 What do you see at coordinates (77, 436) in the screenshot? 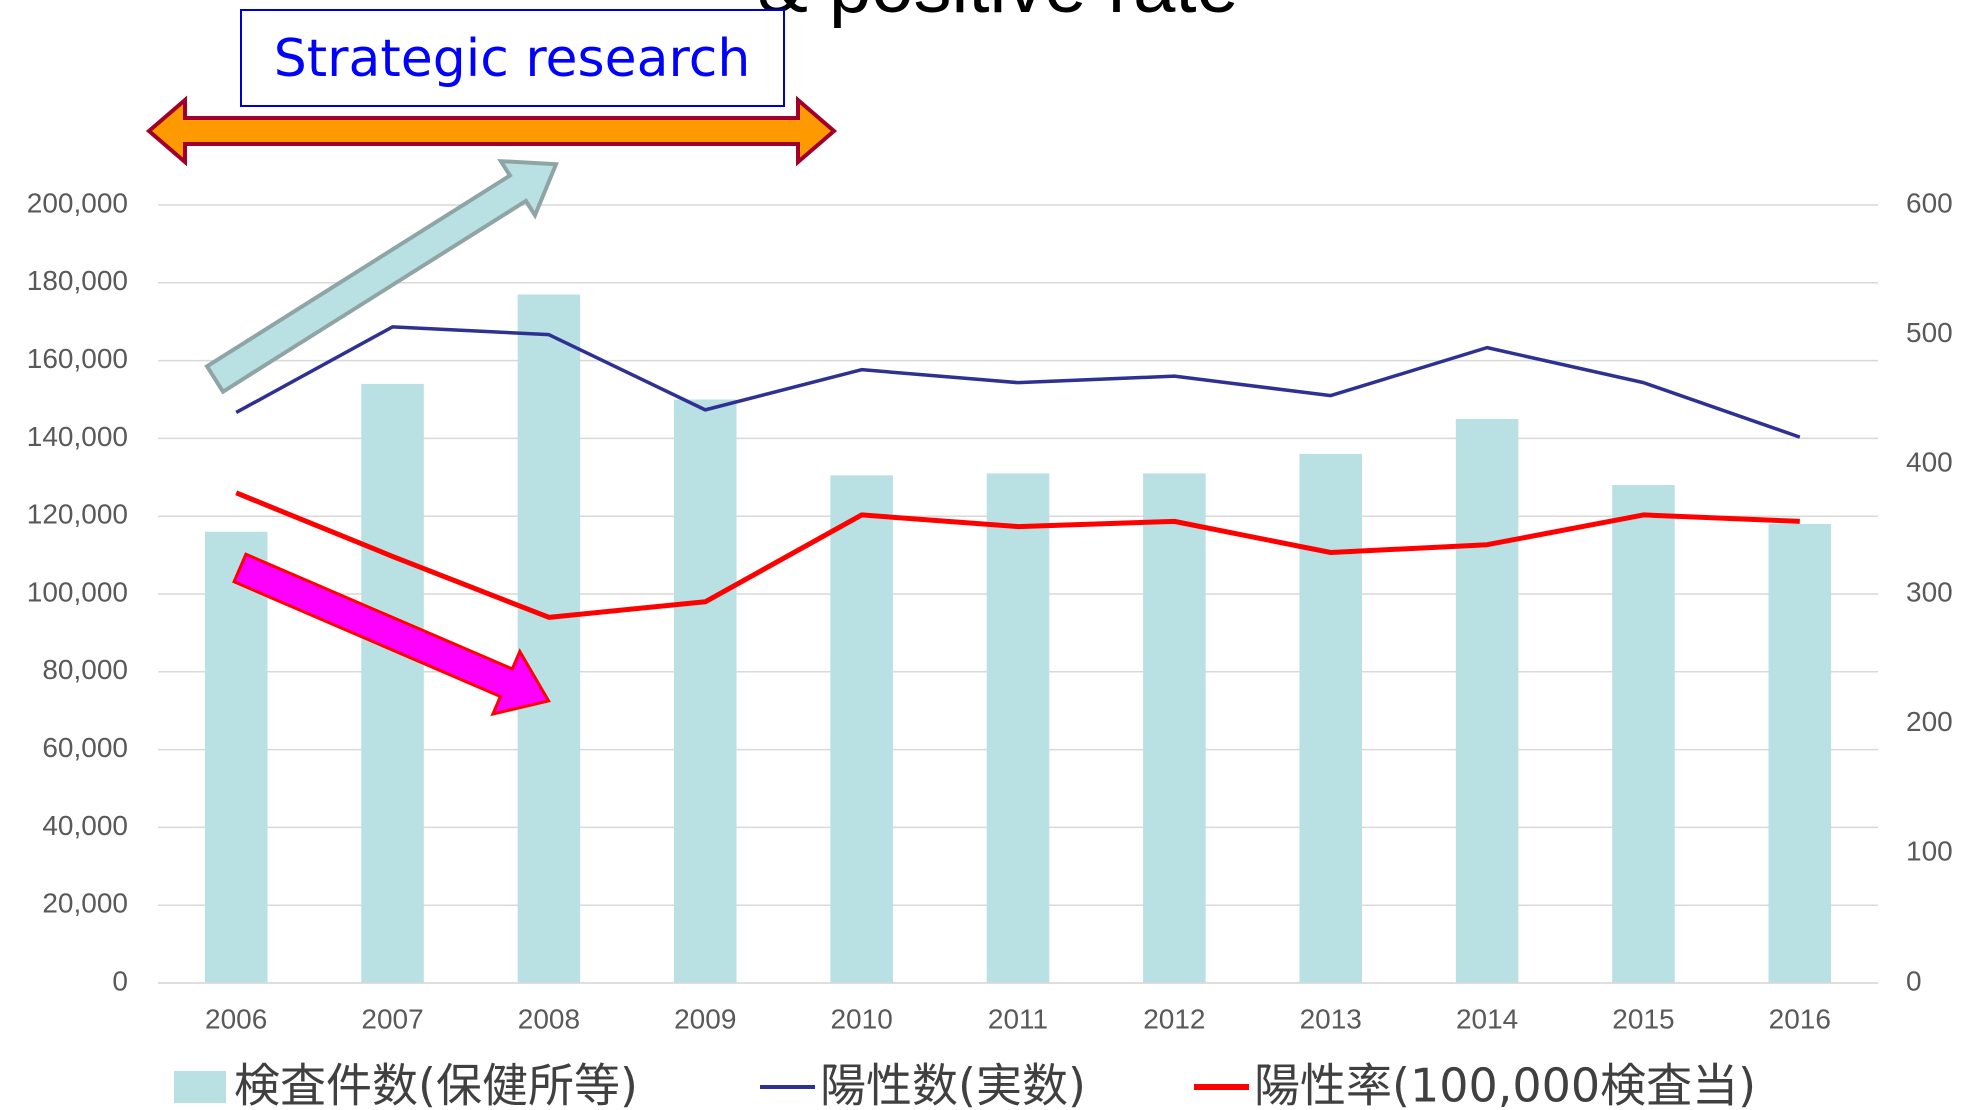
I see `y-tick-label: 140,000` at bounding box center [77, 436].